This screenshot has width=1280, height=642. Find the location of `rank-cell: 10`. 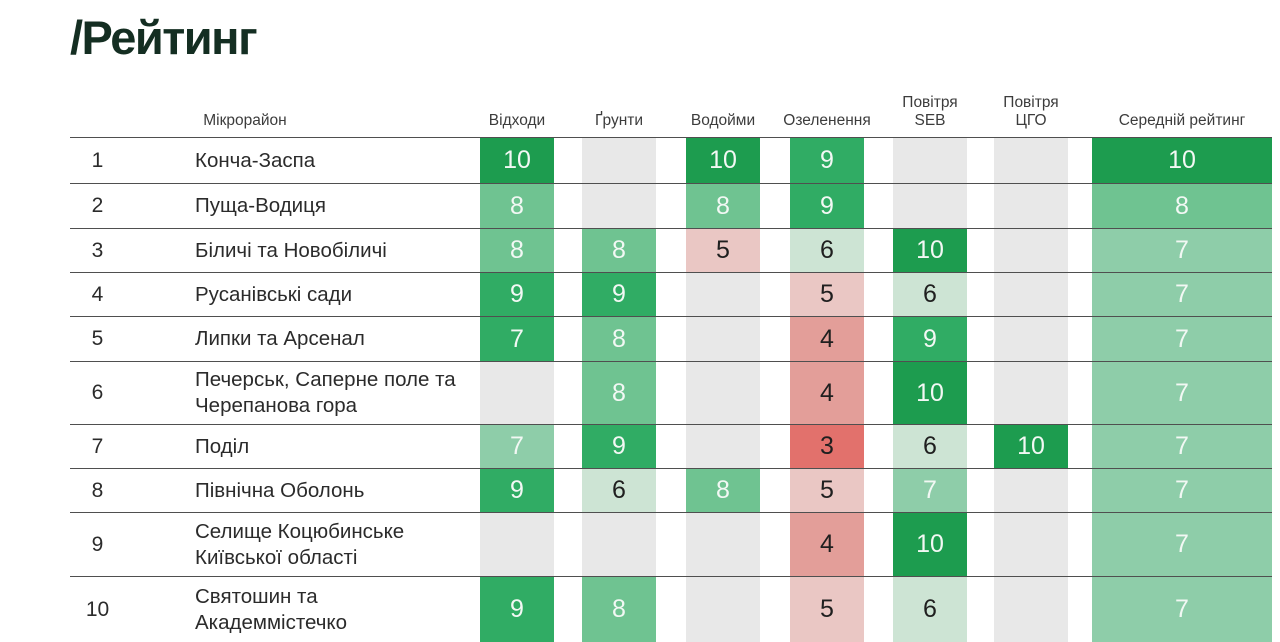

rank-cell: 10 is located at coordinates (97, 609).